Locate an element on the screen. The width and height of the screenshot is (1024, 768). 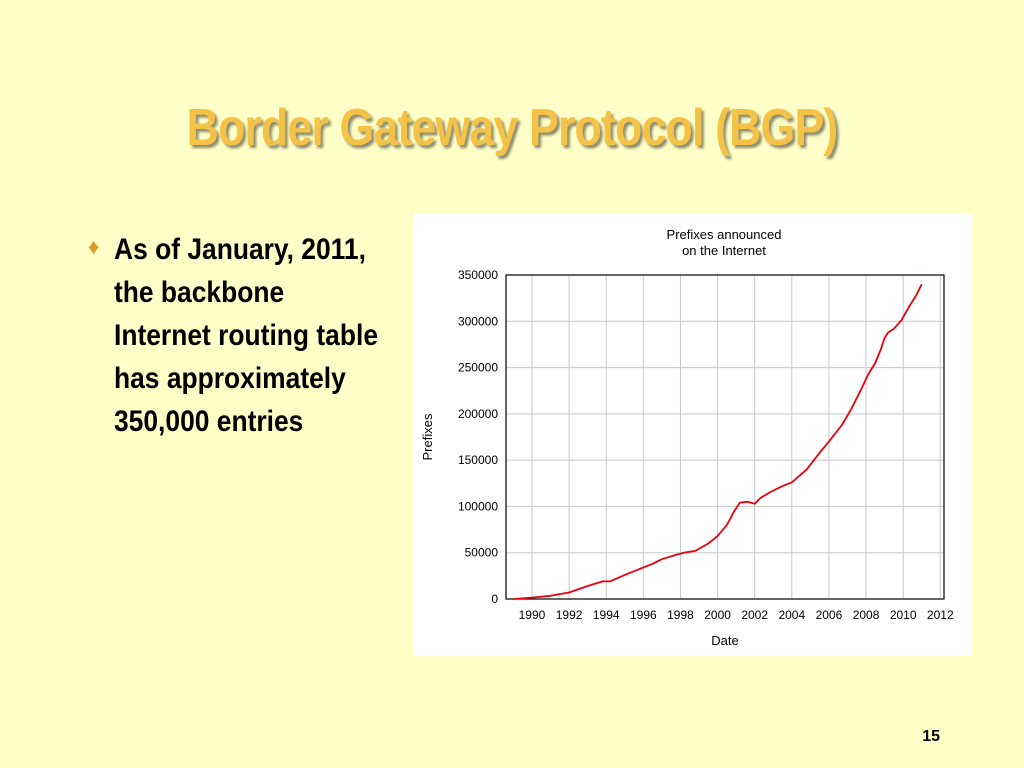
slide-number: 15 is located at coordinates (931, 736).